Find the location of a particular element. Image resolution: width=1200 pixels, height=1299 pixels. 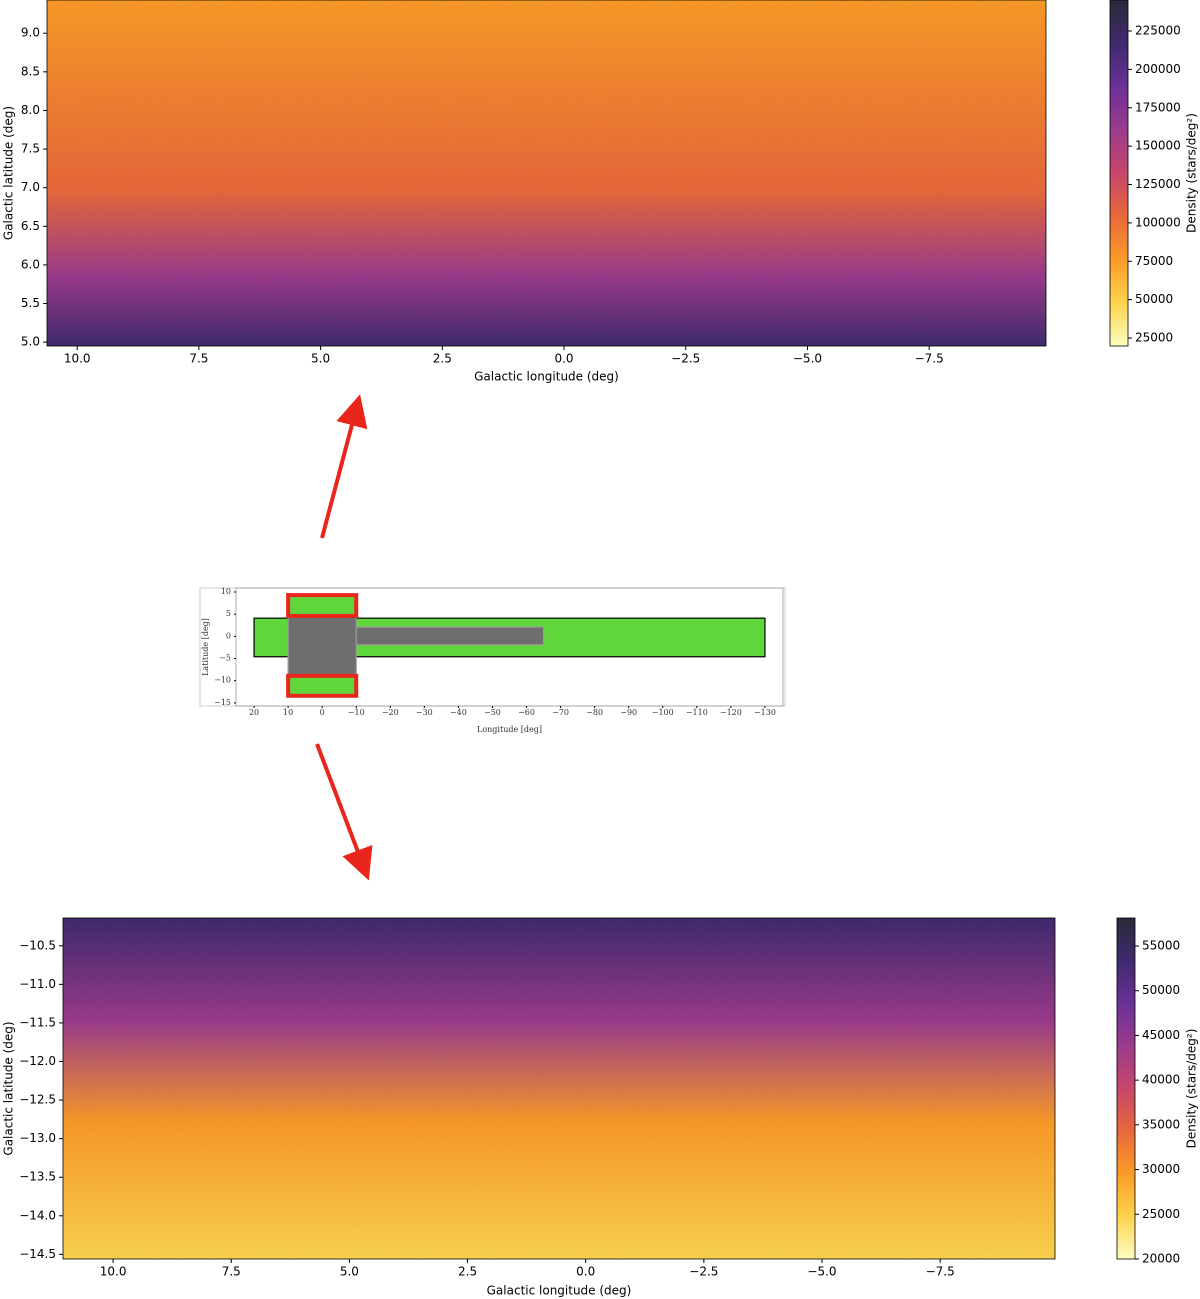

y-tick-label: −5 is located at coordinates (225, 658).